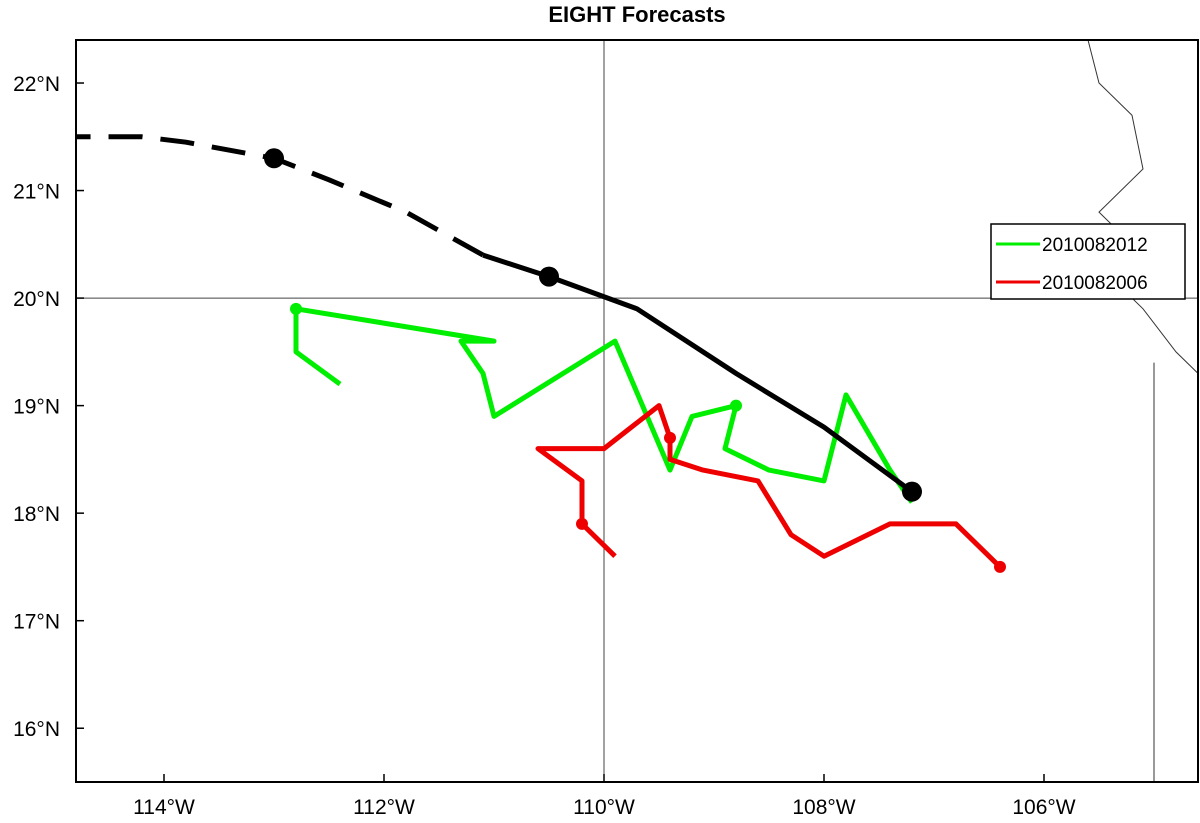 This screenshot has height=823, width=1200. Describe the element at coordinates (1043, 807) in the screenshot. I see `x-tick-label: 106°W` at that location.